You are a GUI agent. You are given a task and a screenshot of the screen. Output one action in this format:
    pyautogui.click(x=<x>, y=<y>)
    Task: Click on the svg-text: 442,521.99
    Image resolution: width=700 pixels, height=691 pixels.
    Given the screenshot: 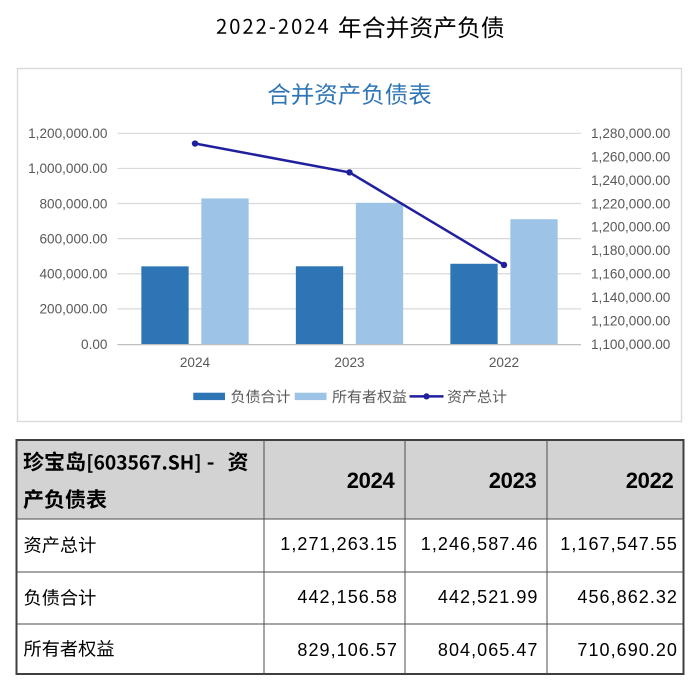 What is the action you would take?
    pyautogui.click(x=488, y=597)
    